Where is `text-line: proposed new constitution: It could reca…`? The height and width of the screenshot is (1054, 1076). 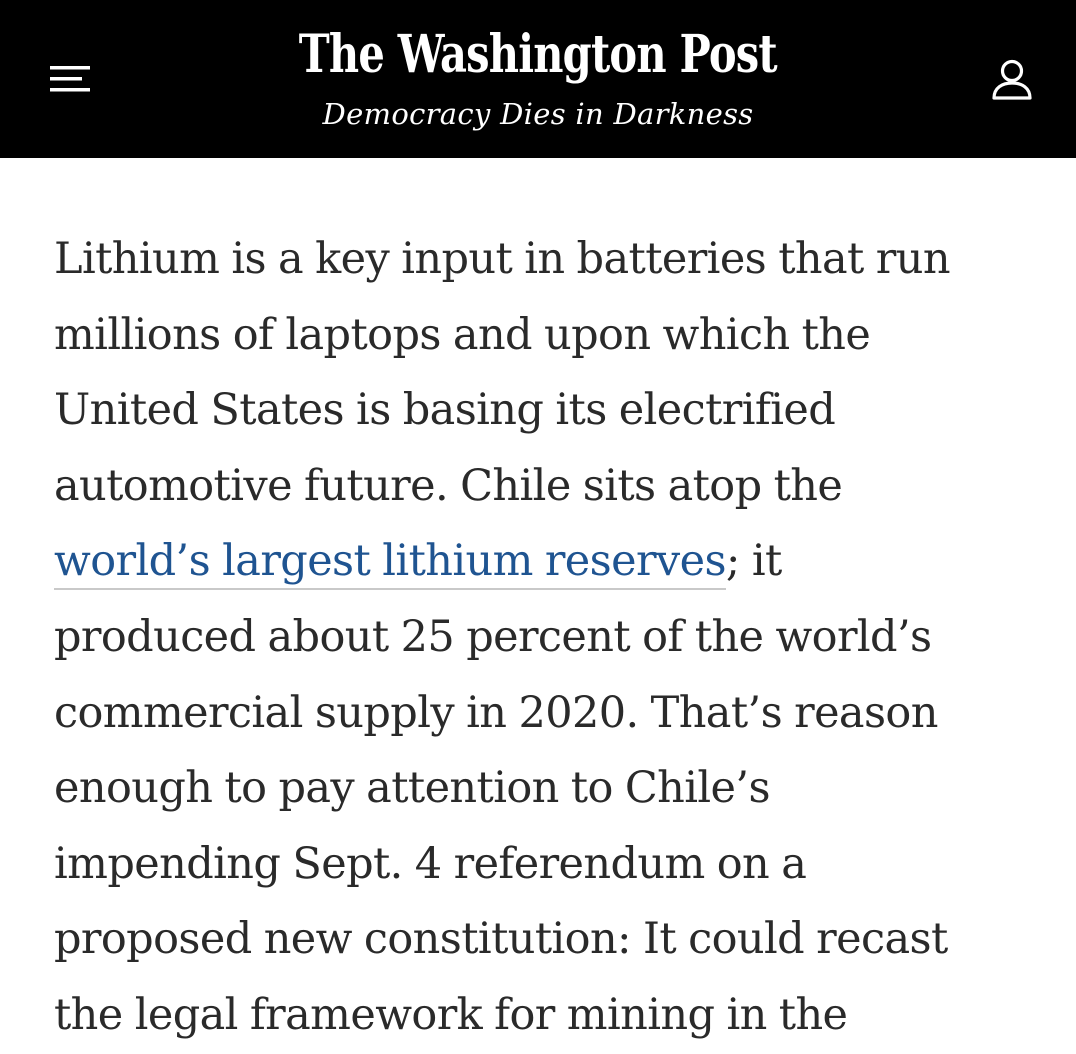
text-line: proposed new constitution: It could reca… is located at coordinates (501, 939).